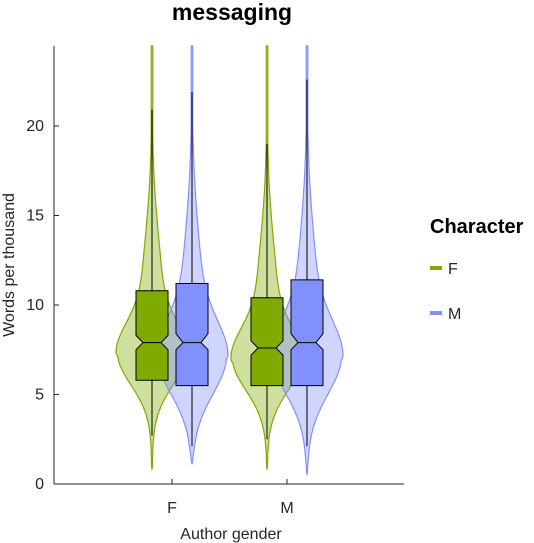 The image size is (534, 543). I want to click on chart-title: messaging, so click(232, 12).